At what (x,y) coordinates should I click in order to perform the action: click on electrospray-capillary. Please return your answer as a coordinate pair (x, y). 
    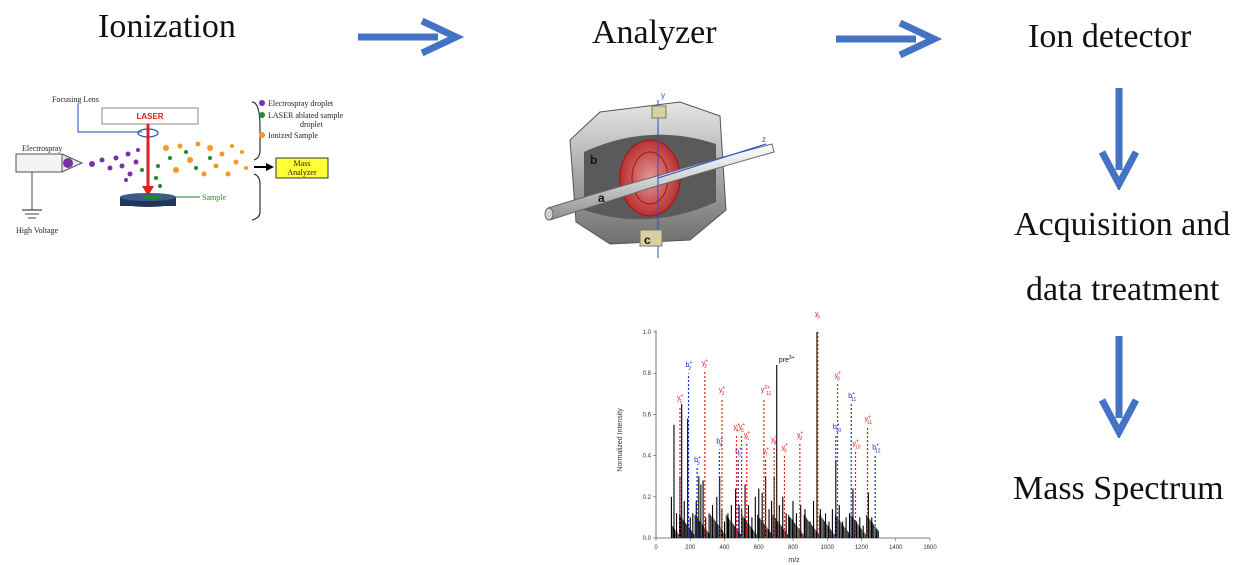
    Looking at the image, I should click on (39, 163).